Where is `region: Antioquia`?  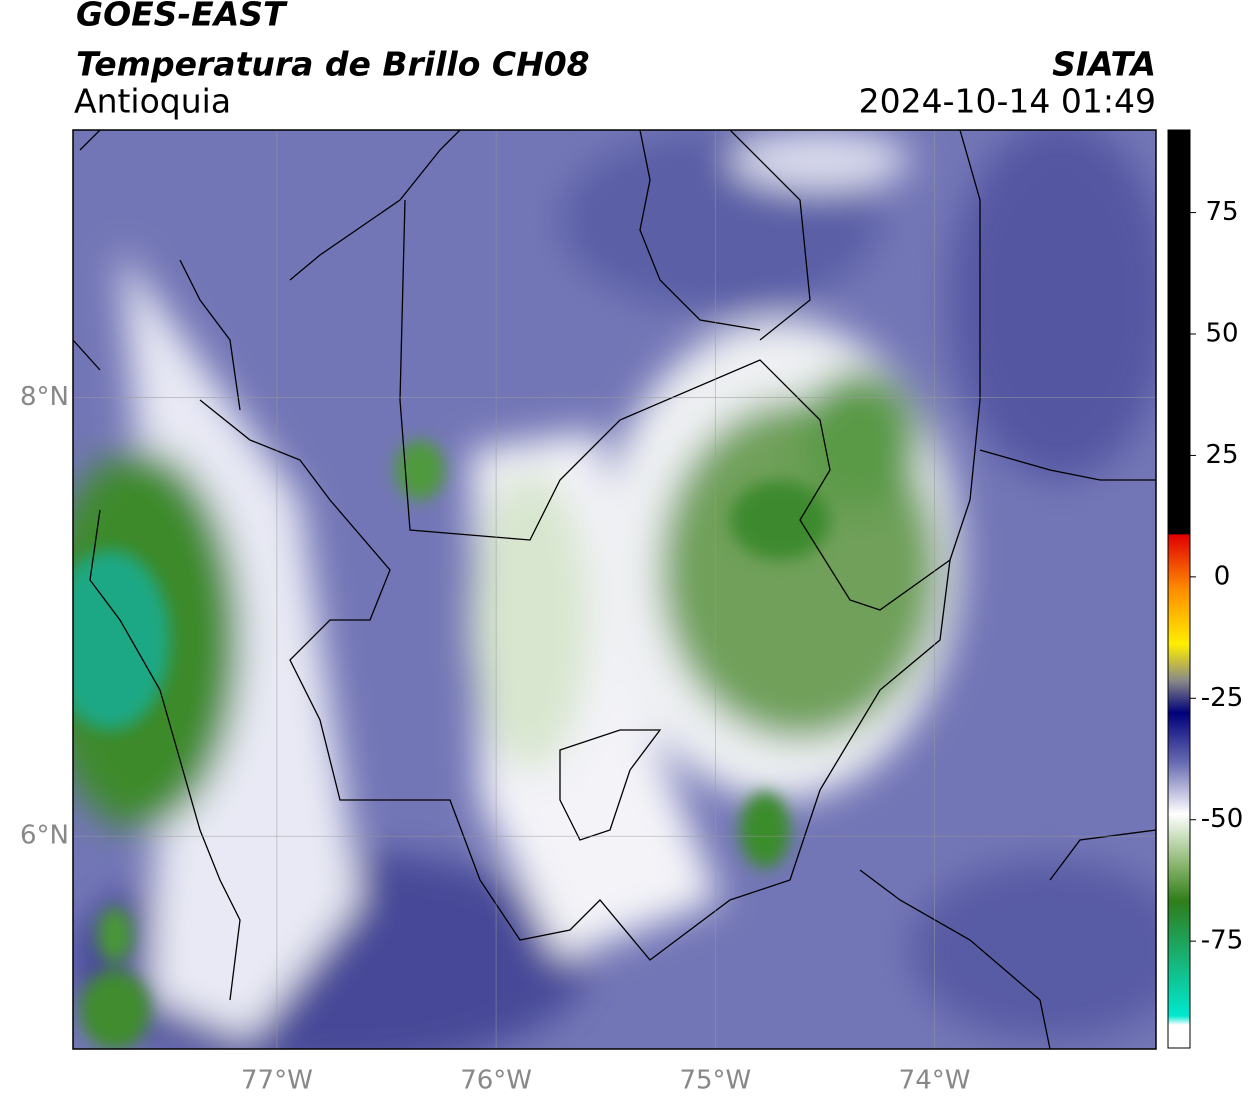 region: Antioquia is located at coordinates (152, 101).